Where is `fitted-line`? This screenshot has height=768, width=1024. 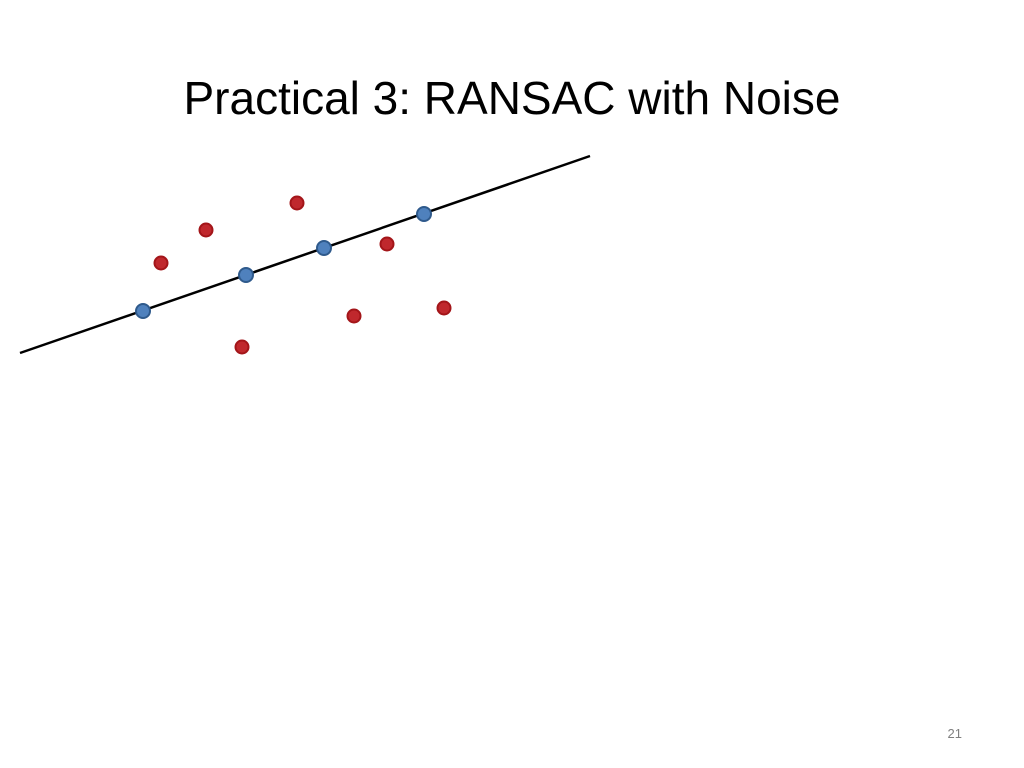
fitted-line is located at coordinates (305, 254).